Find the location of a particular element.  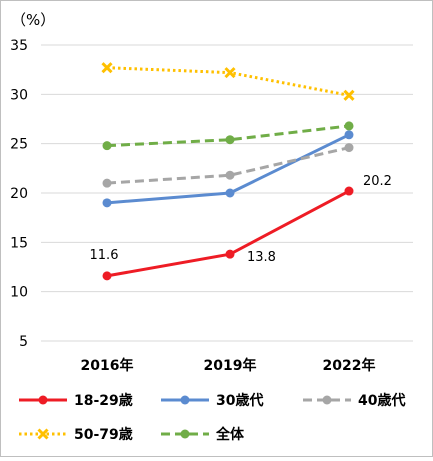

legend-label: 18-29歳 is located at coordinates (103, 400).